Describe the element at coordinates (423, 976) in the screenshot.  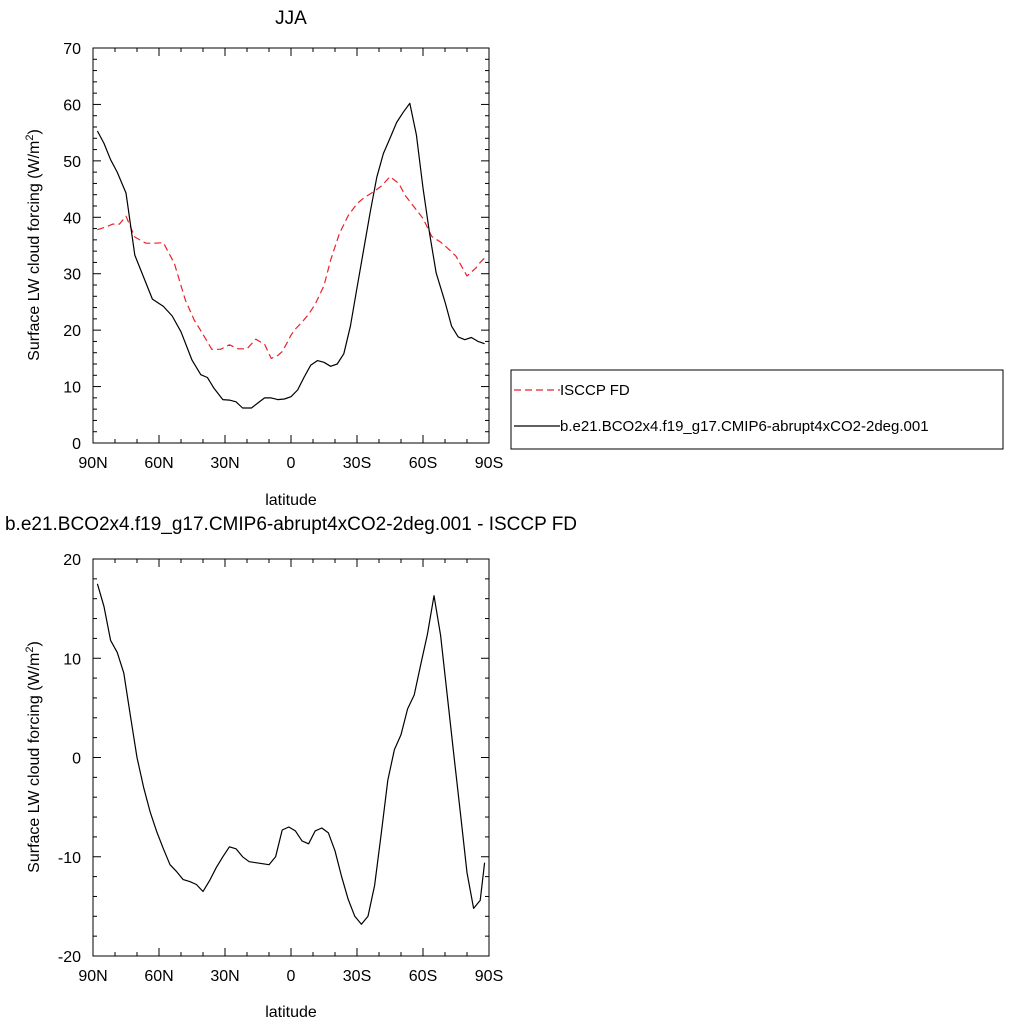
I see `bottom-x-tick-label: 60S` at that location.